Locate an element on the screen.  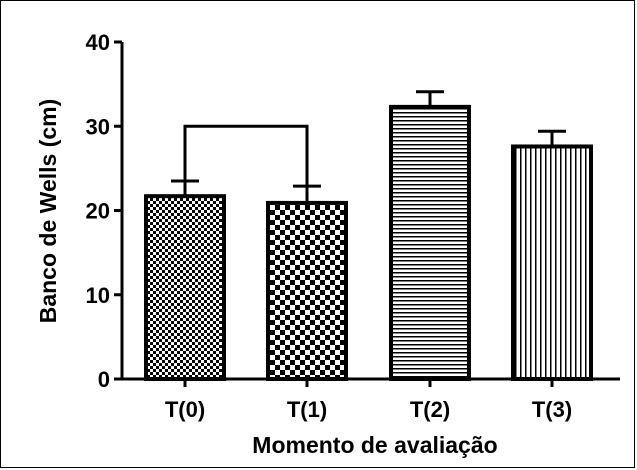
x-tick-label: T(2) is located at coordinates (430, 409).